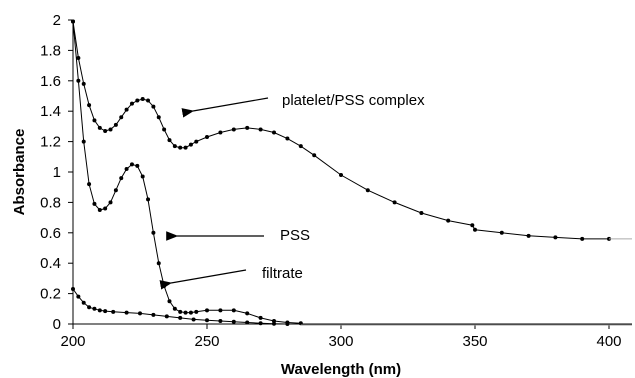  I want to click on y-tick-label: 0.4, so click(50, 263).